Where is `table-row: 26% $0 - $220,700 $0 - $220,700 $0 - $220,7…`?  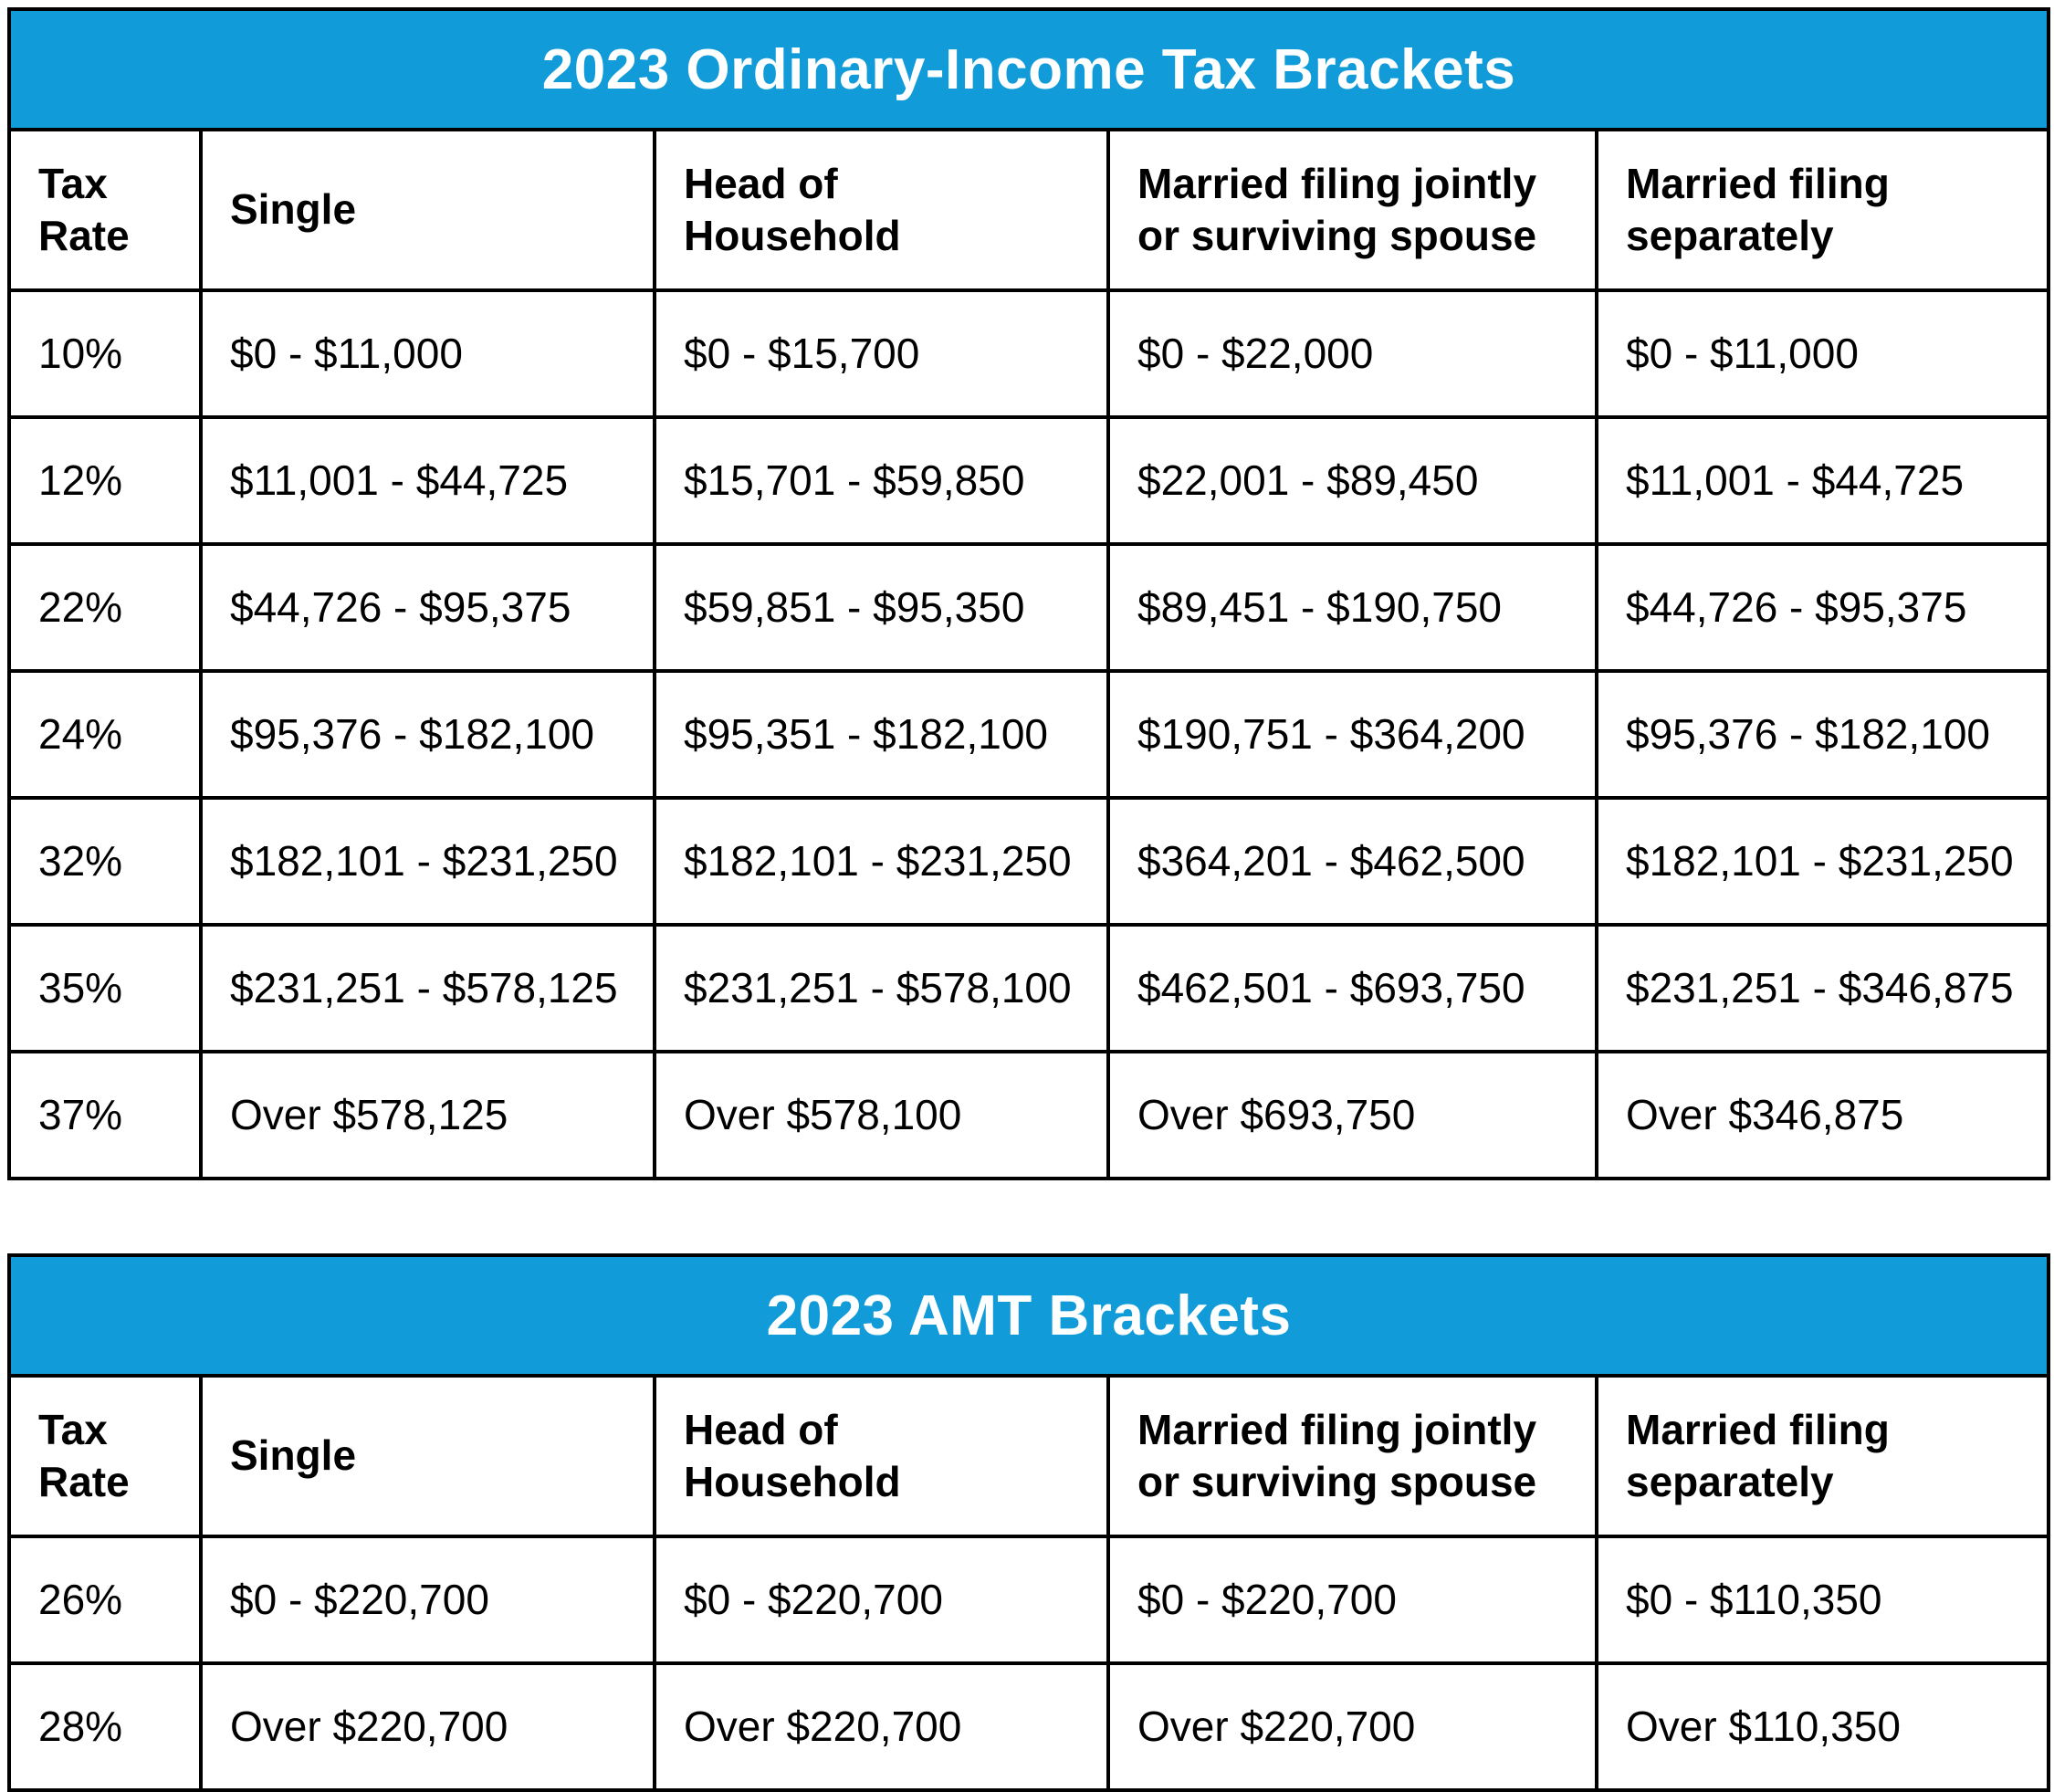
table-row: 26% $0 - $220,700 $0 - $220,700 $0 - $220,7… is located at coordinates (1029, 1600).